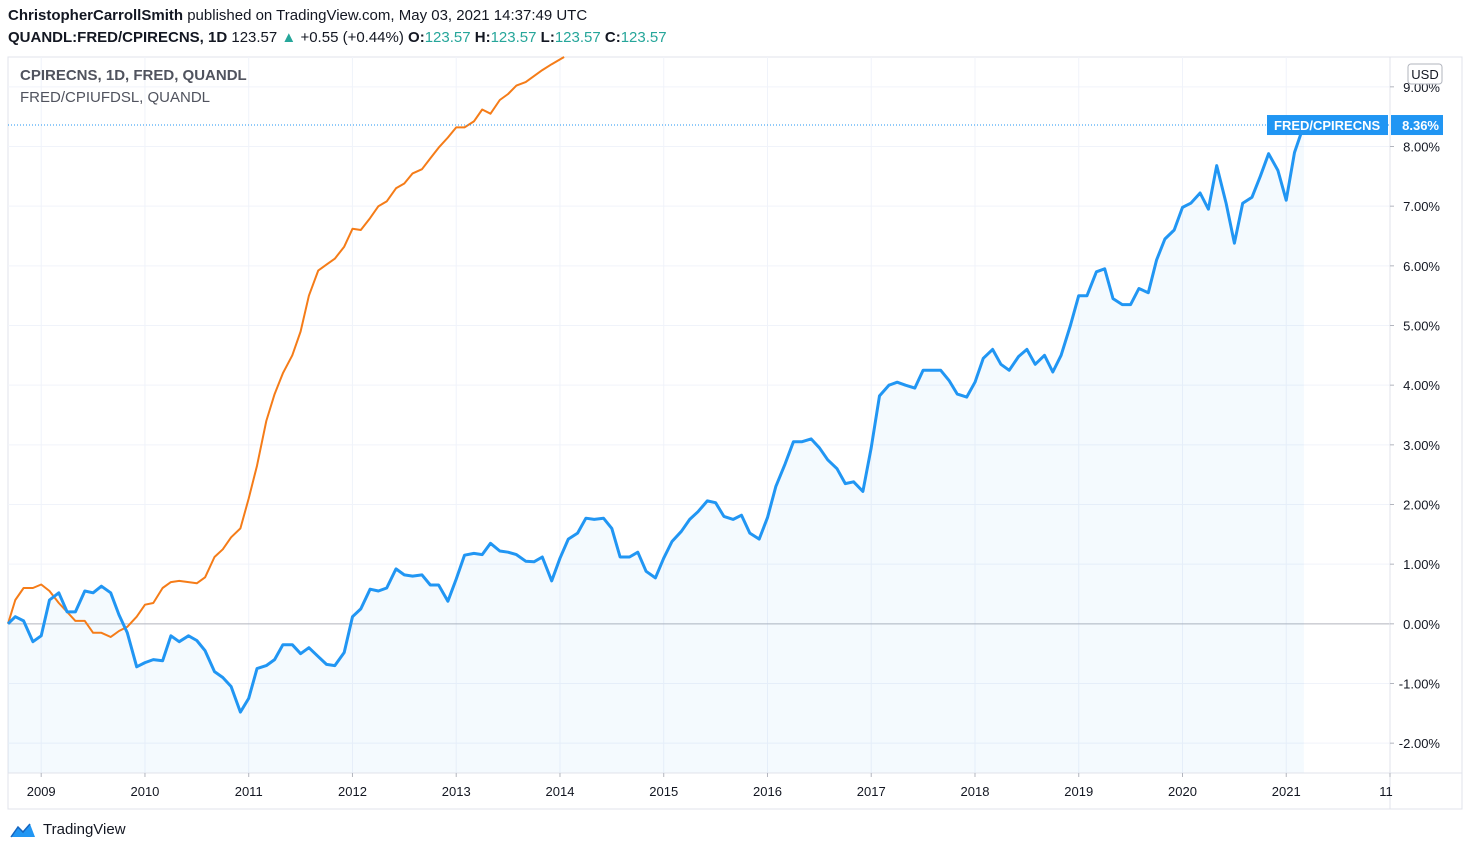  I want to click on price-tick-label: -2.00%, so click(1420, 743).